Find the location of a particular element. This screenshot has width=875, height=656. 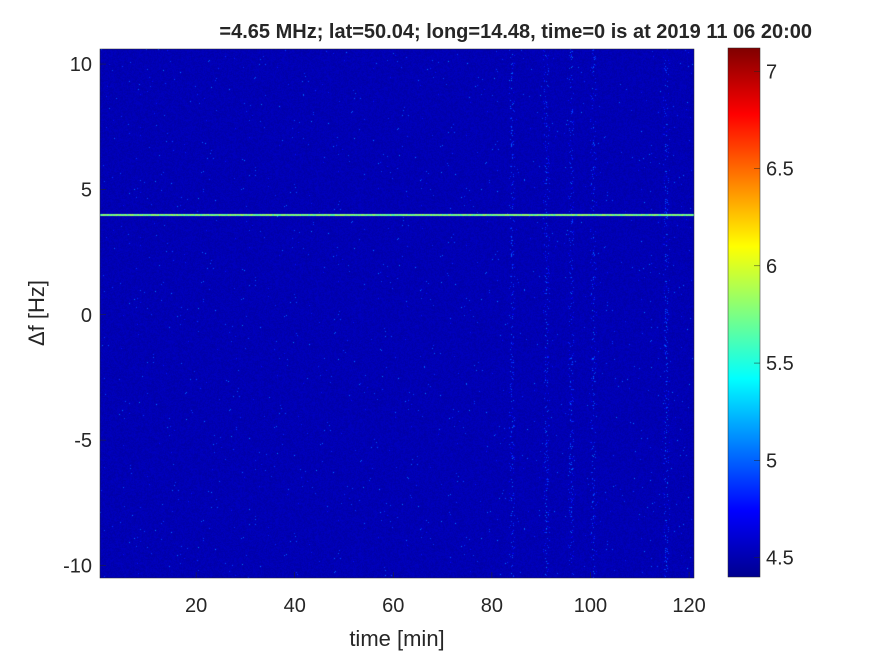

x-tick-label: 120 is located at coordinates (688, 606).